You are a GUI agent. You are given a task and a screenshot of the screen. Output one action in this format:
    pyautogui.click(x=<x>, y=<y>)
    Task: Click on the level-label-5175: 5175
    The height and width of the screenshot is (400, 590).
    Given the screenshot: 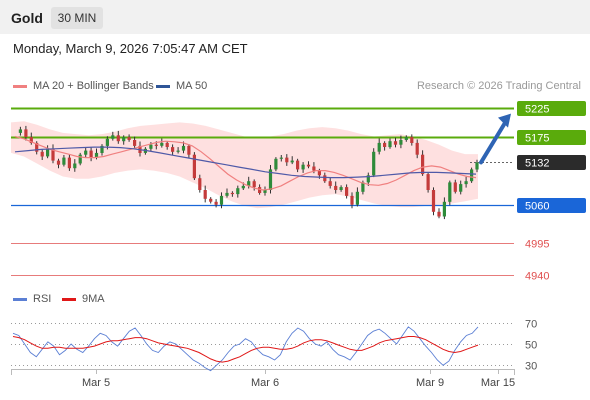 What is the action you would take?
    pyautogui.click(x=537, y=139)
    